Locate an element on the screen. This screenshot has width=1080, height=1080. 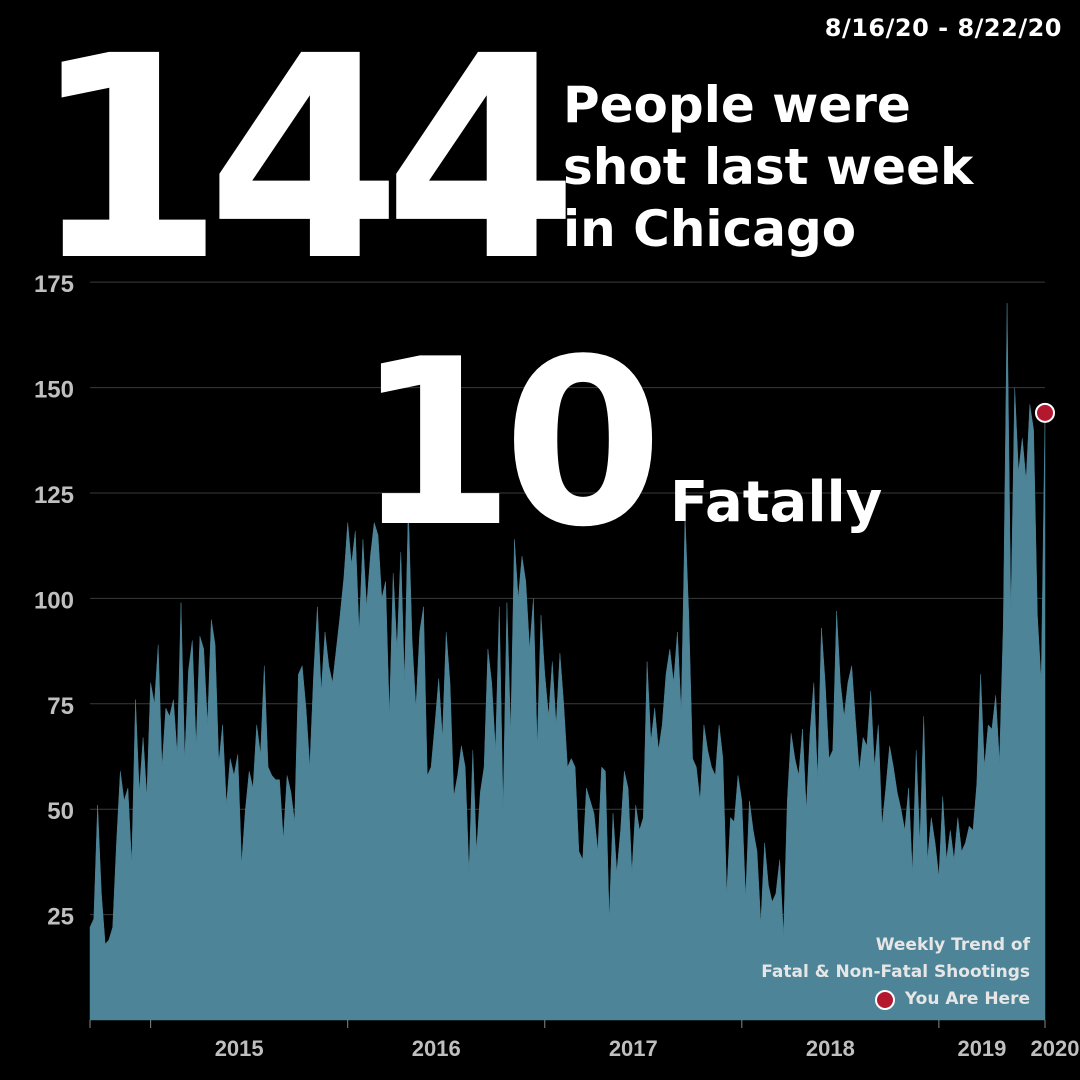
y-tick-label-50: 50 is located at coordinates (60, 811).